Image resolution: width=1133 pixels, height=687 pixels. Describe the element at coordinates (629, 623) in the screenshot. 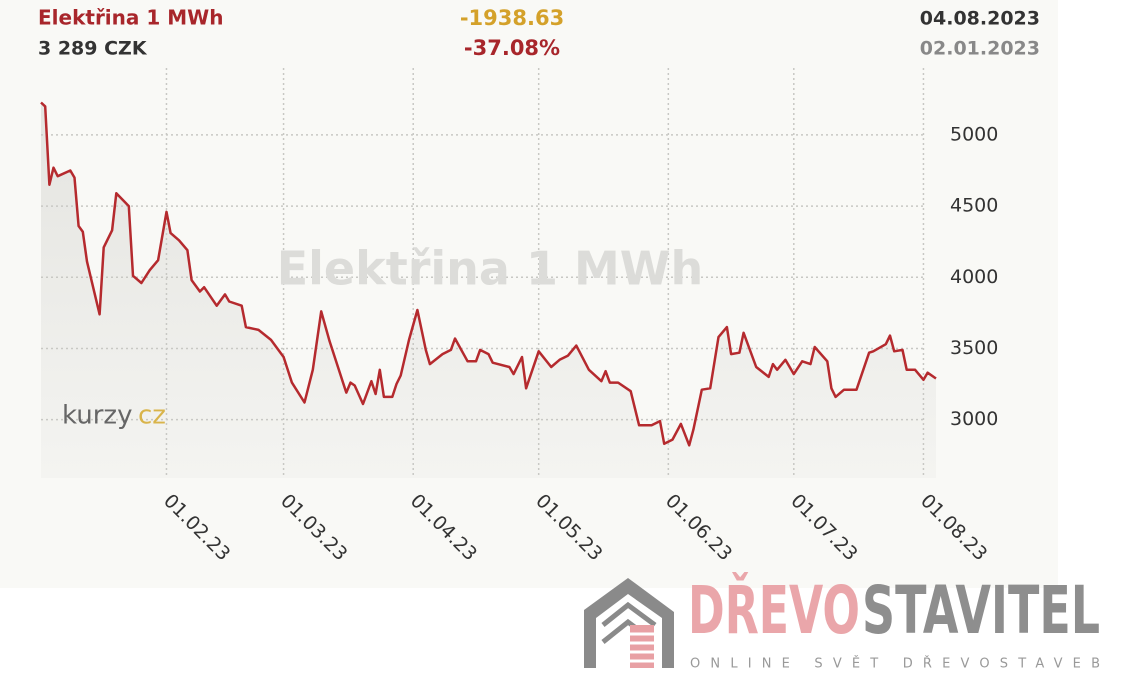

I see `brand-icon` at that location.